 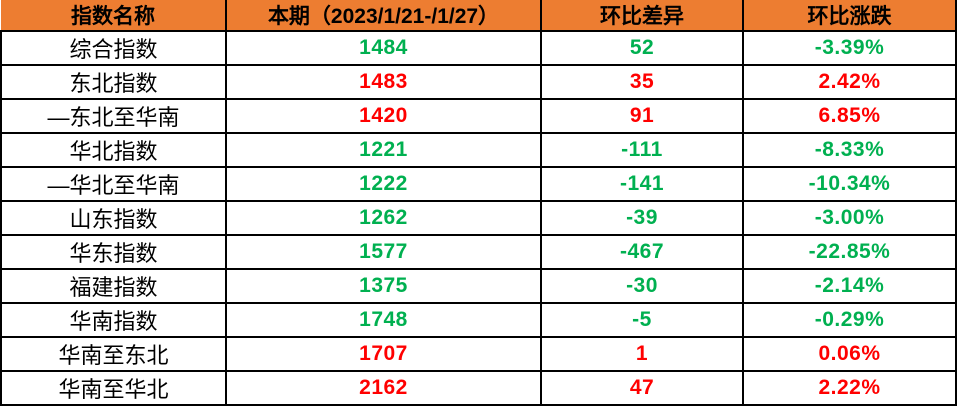 What do you see at coordinates (383, 184) in the screenshot?
I see `cell-current-value: 1222` at bounding box center [383, 184].